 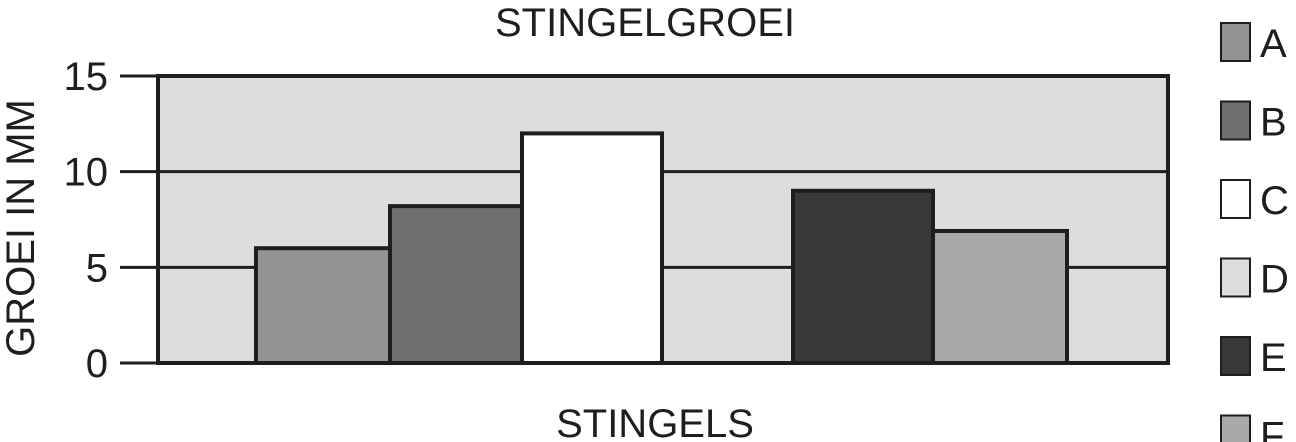 What do you see at coordinates (655, 422) in the screenshot?
I see `x-axis-label: STINGELS` at bounding box center [655, 422].